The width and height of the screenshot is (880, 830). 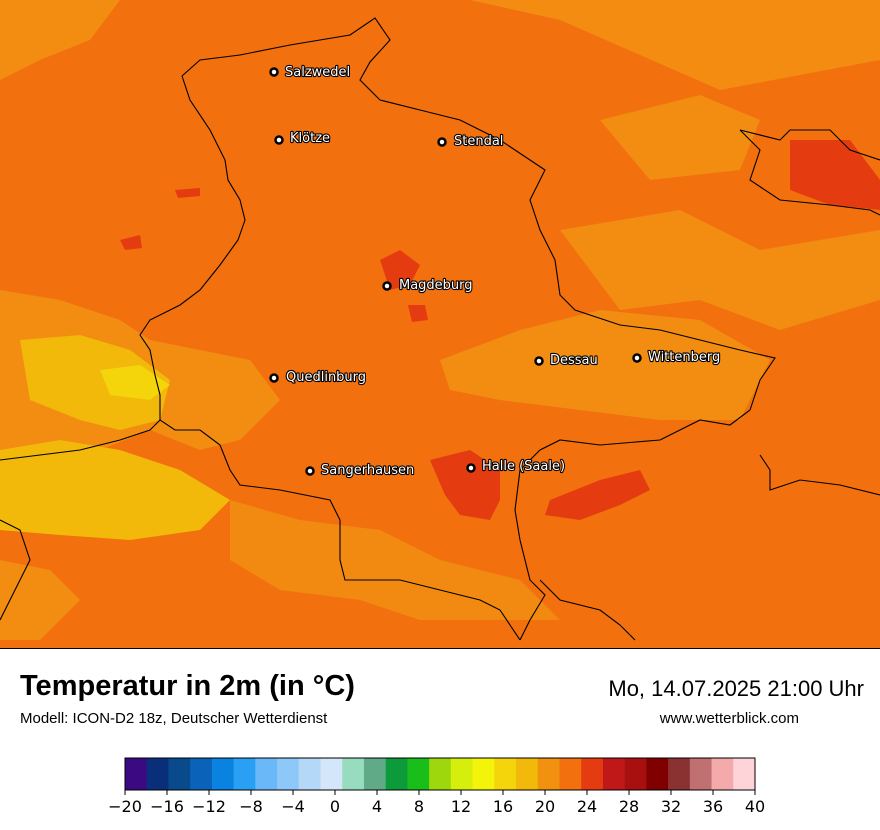 I want to click on city-label: Quedlinburg, so click(x=326, y=377).